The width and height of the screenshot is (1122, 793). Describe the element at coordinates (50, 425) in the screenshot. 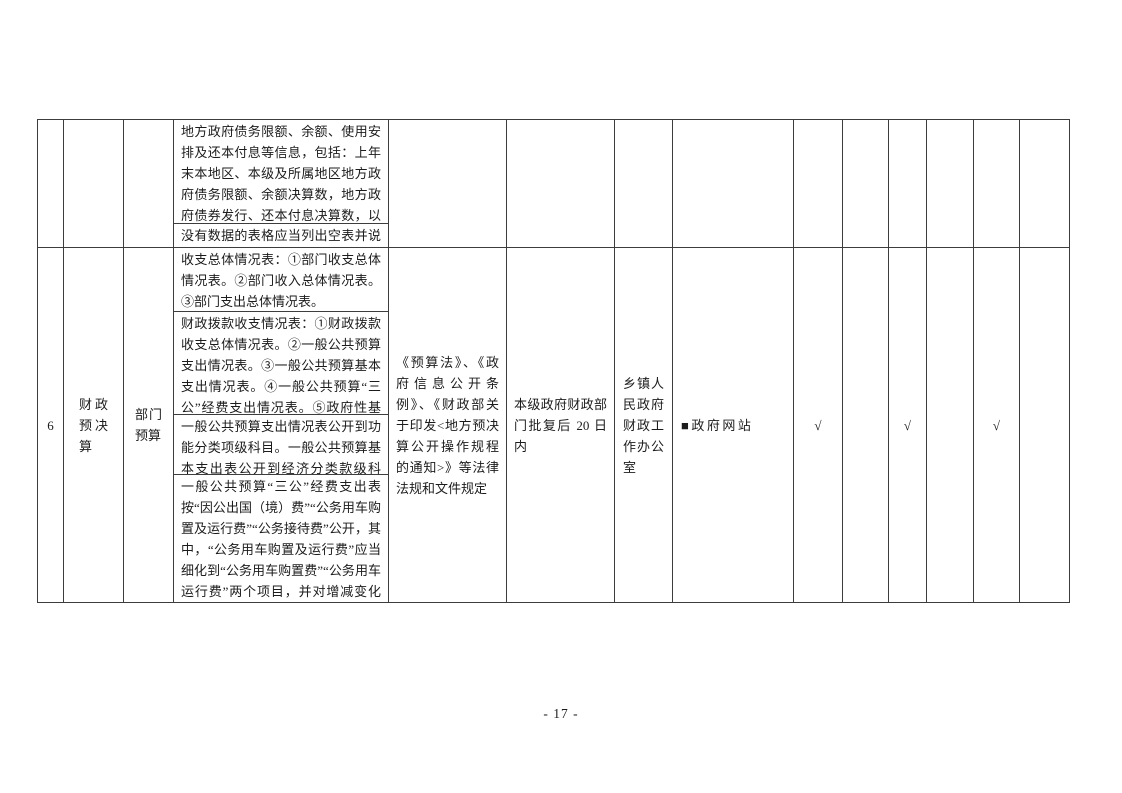

I see `serial-number: 6` at that location.